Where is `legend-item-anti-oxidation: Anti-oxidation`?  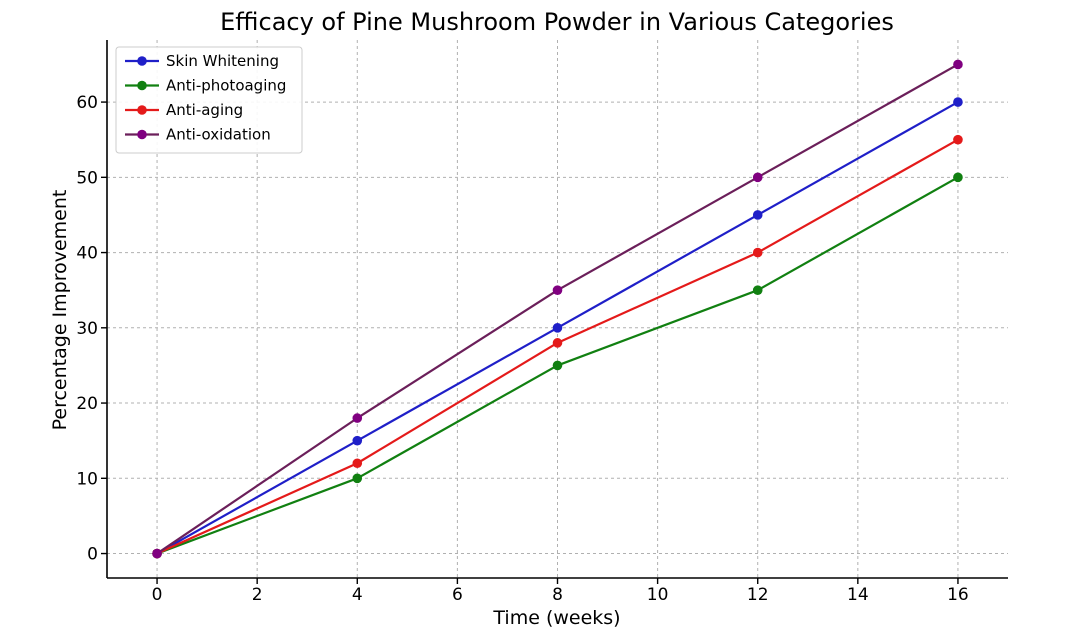 legend-item-anti-oxidation: Anti-oxidation is located at coordinates (198, 135).